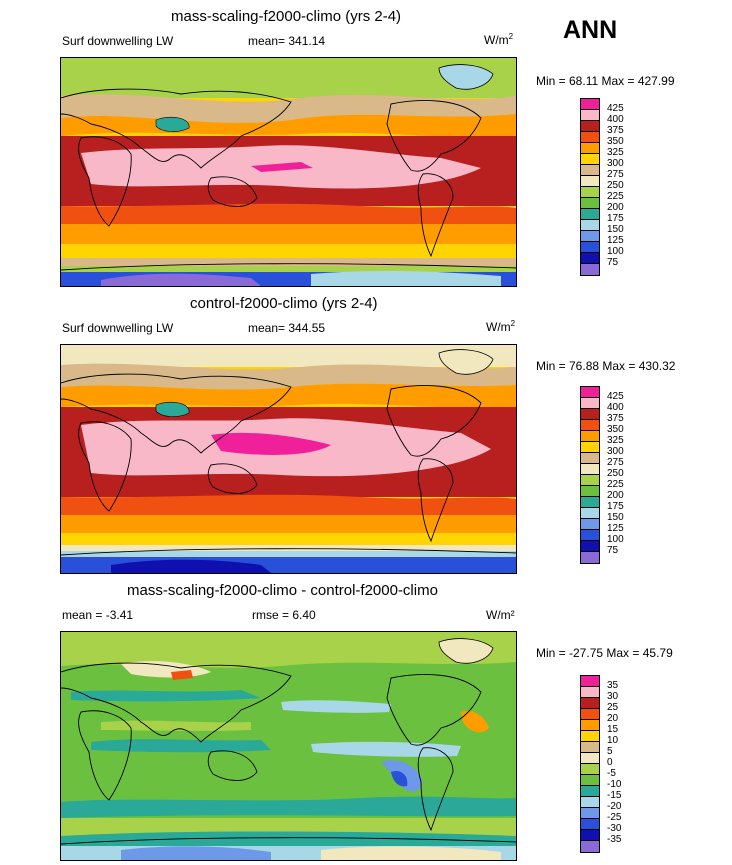  Describe the element at coordinates (613, 718) in the screenshot. I see `cbar-tick: 20` at that location.